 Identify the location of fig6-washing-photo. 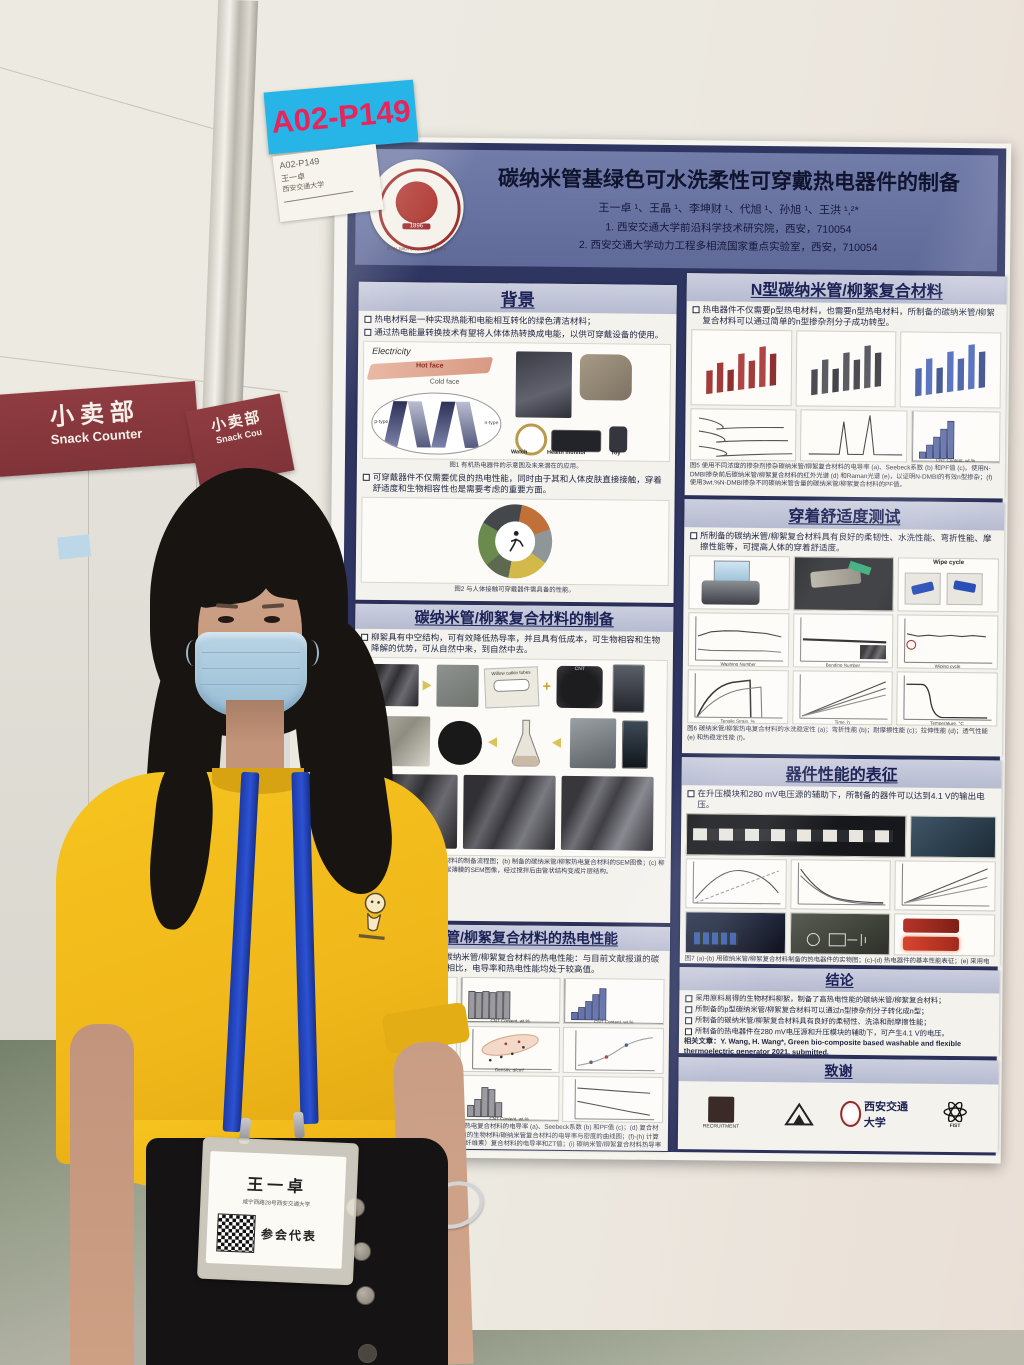
(739, 583).